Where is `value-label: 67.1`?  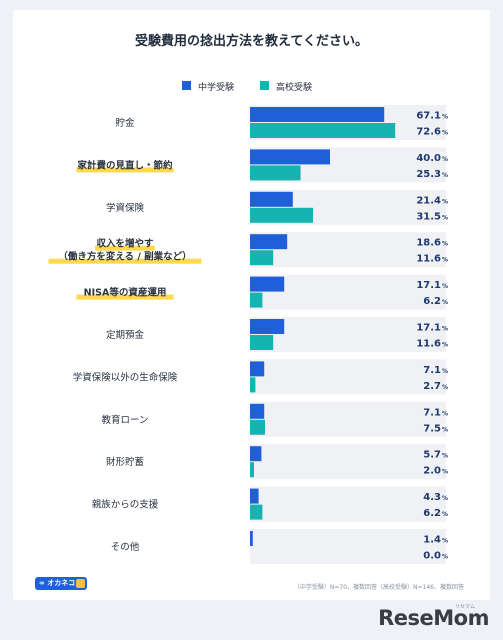
value-label: 67.1 is located at coordinates (428, 116).